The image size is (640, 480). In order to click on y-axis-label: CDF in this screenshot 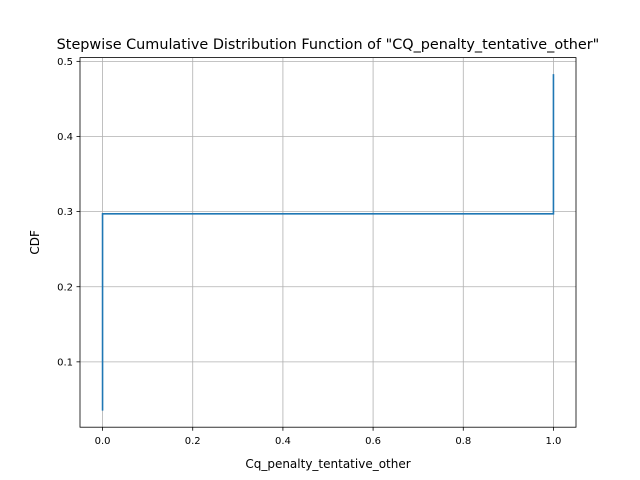, I will do `click(35, 242)`.